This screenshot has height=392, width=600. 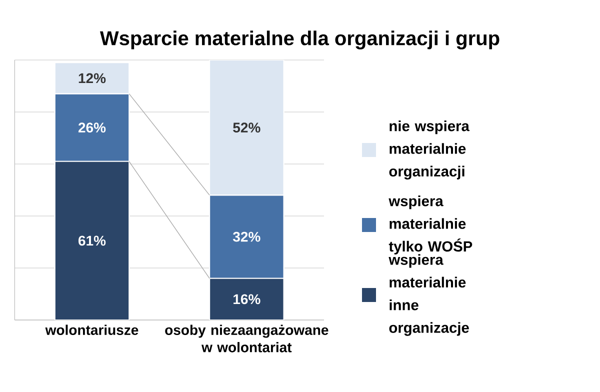 What do you see at coordinates (246, 237) in the screenshot?
I see `data-label: 32%` at bounding box center [246, 237].